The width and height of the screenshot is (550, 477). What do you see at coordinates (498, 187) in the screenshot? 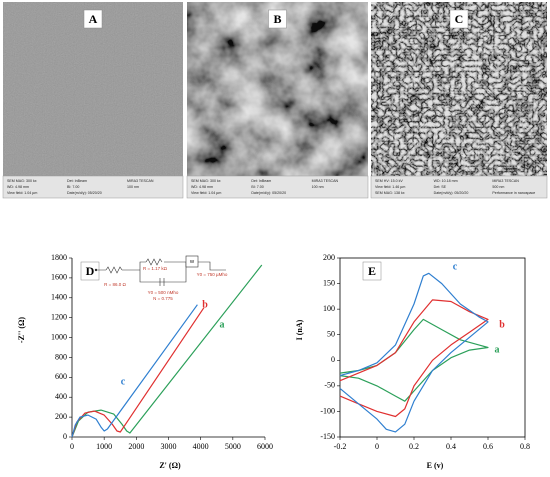
I see `sem-info: 500 nm` at bounding box center [498, 187].